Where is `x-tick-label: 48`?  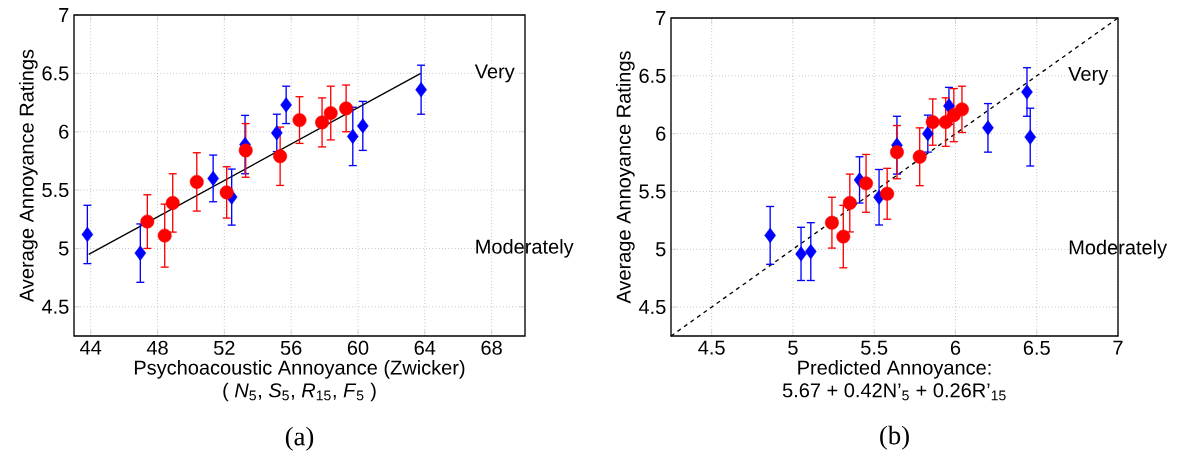 x-tick-label: 48 is located at coordinates (157, 347).